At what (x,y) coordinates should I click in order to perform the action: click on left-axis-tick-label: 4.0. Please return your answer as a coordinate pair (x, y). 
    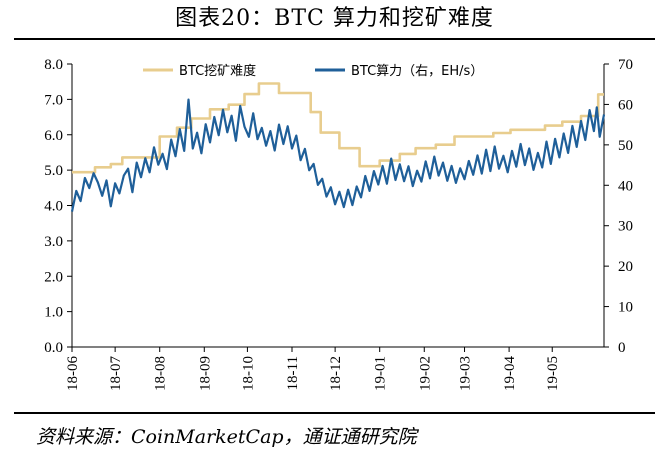
    Looking at the image, I should click on (53, 207).